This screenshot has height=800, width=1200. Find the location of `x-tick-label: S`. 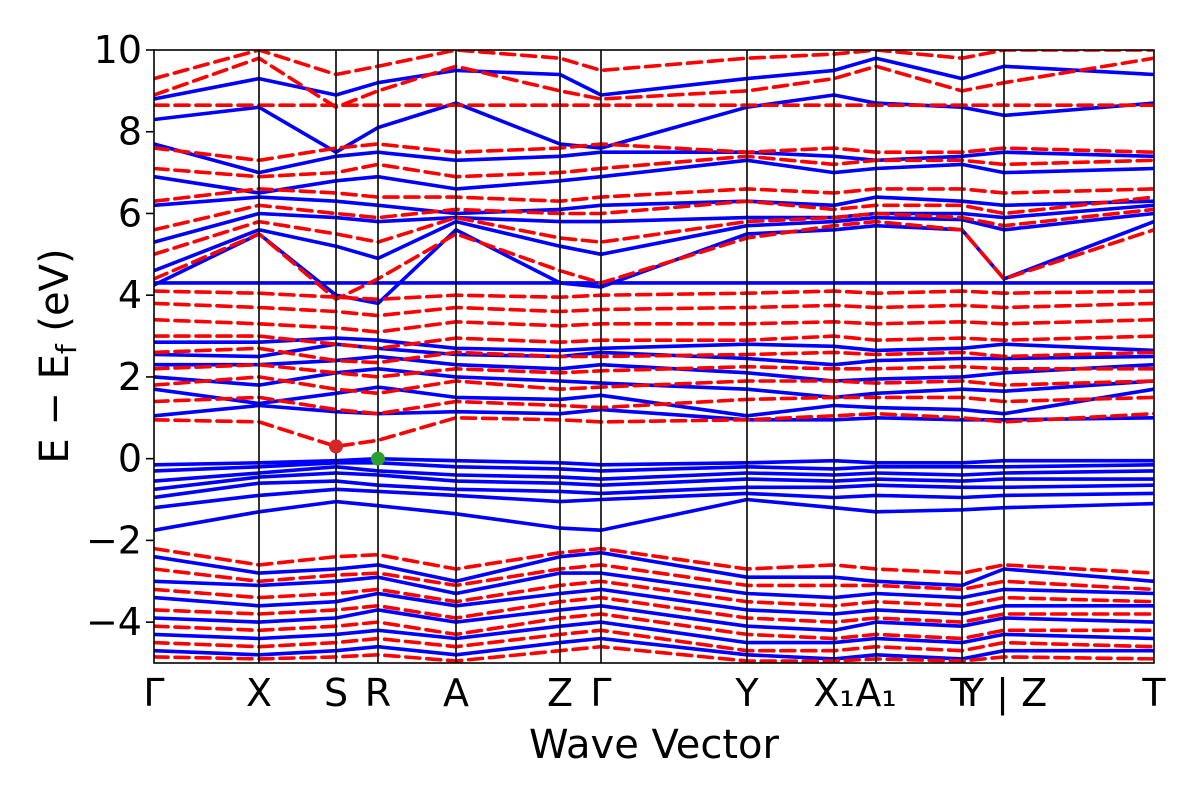

x-tick-label: S is located at coordinates (336, 693).